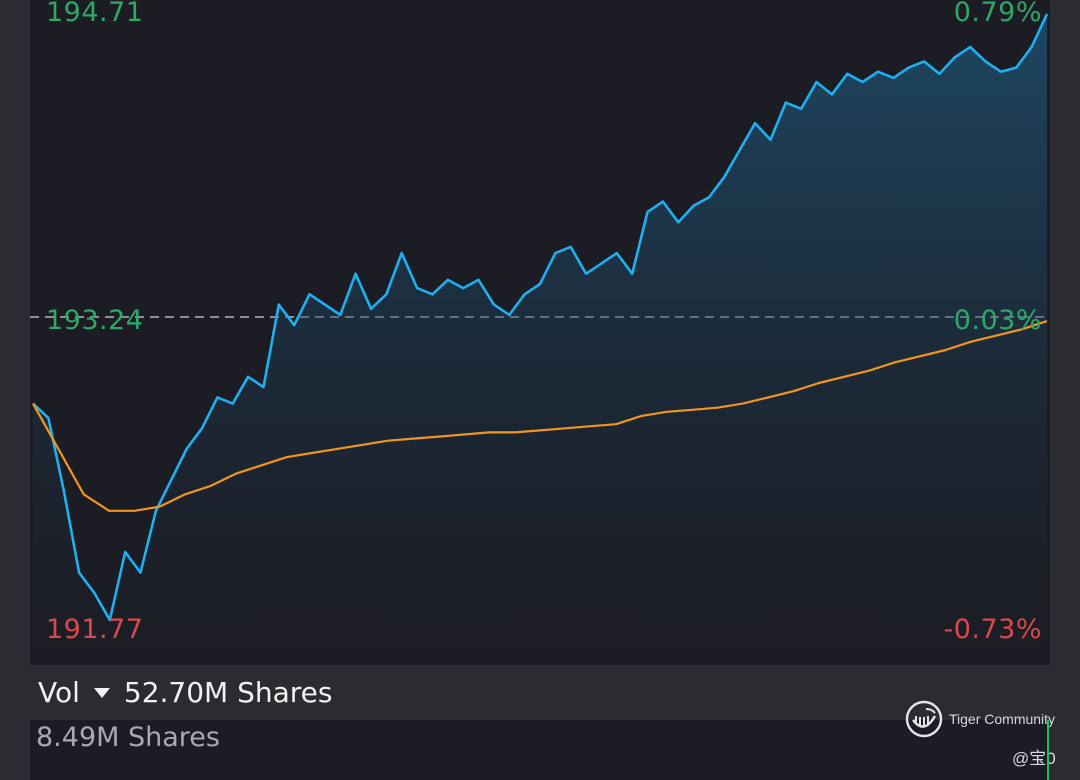 Image resolution: width=1080 pixels, height=780 pixels. I want to click on crosshair-cursor-line, so click(1048, 750).